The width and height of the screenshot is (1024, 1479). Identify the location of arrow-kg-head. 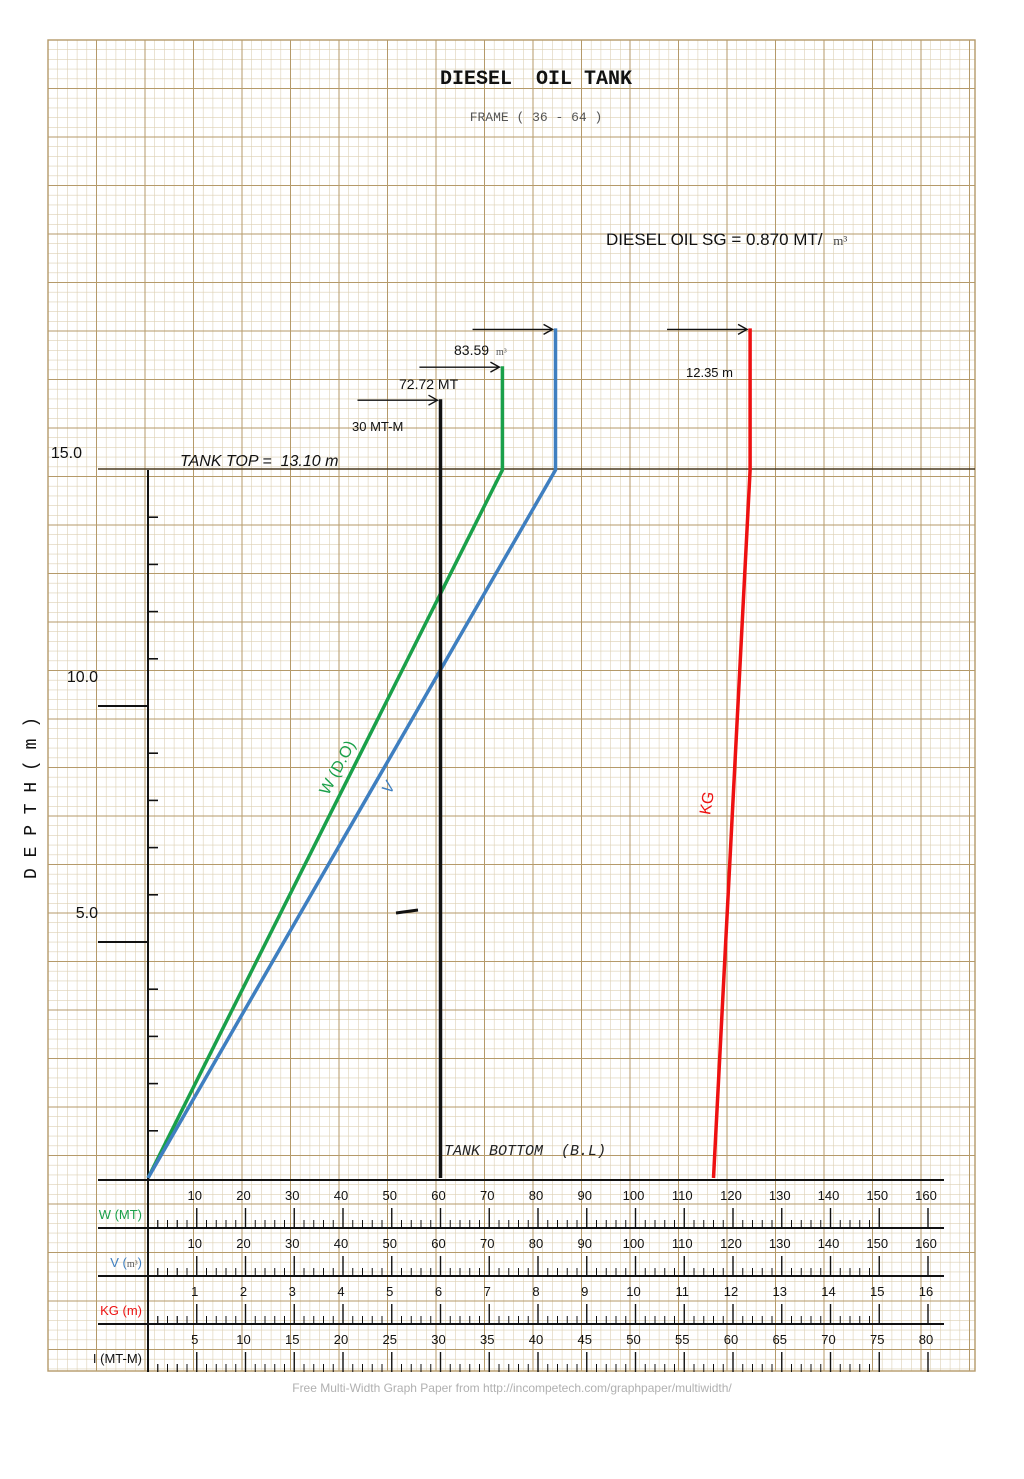
(743, 329).